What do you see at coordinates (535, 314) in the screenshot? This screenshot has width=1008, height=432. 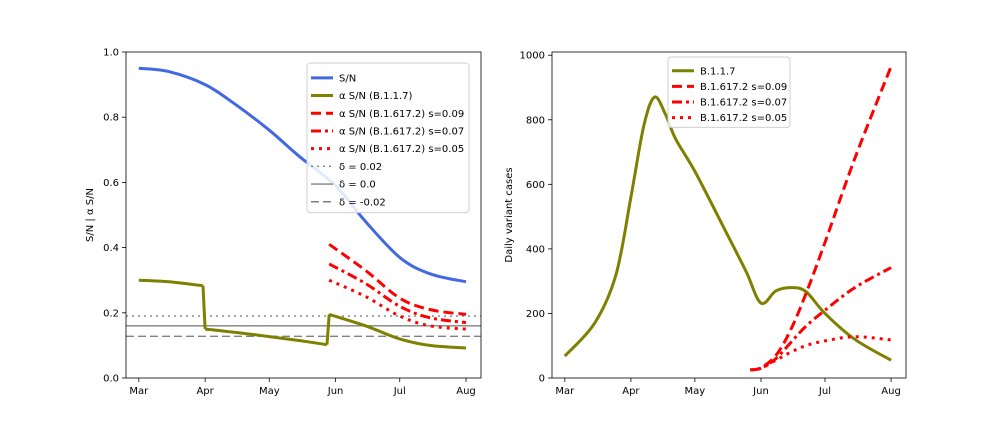 I see `y-tick-label: 200` at bounding box center [535, 314].